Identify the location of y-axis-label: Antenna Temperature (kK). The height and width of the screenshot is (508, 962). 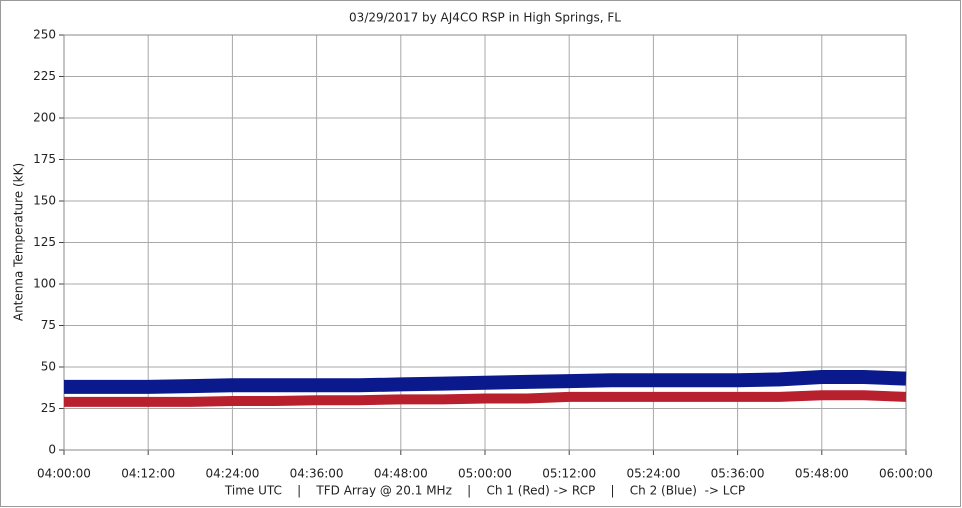
(19, 242).